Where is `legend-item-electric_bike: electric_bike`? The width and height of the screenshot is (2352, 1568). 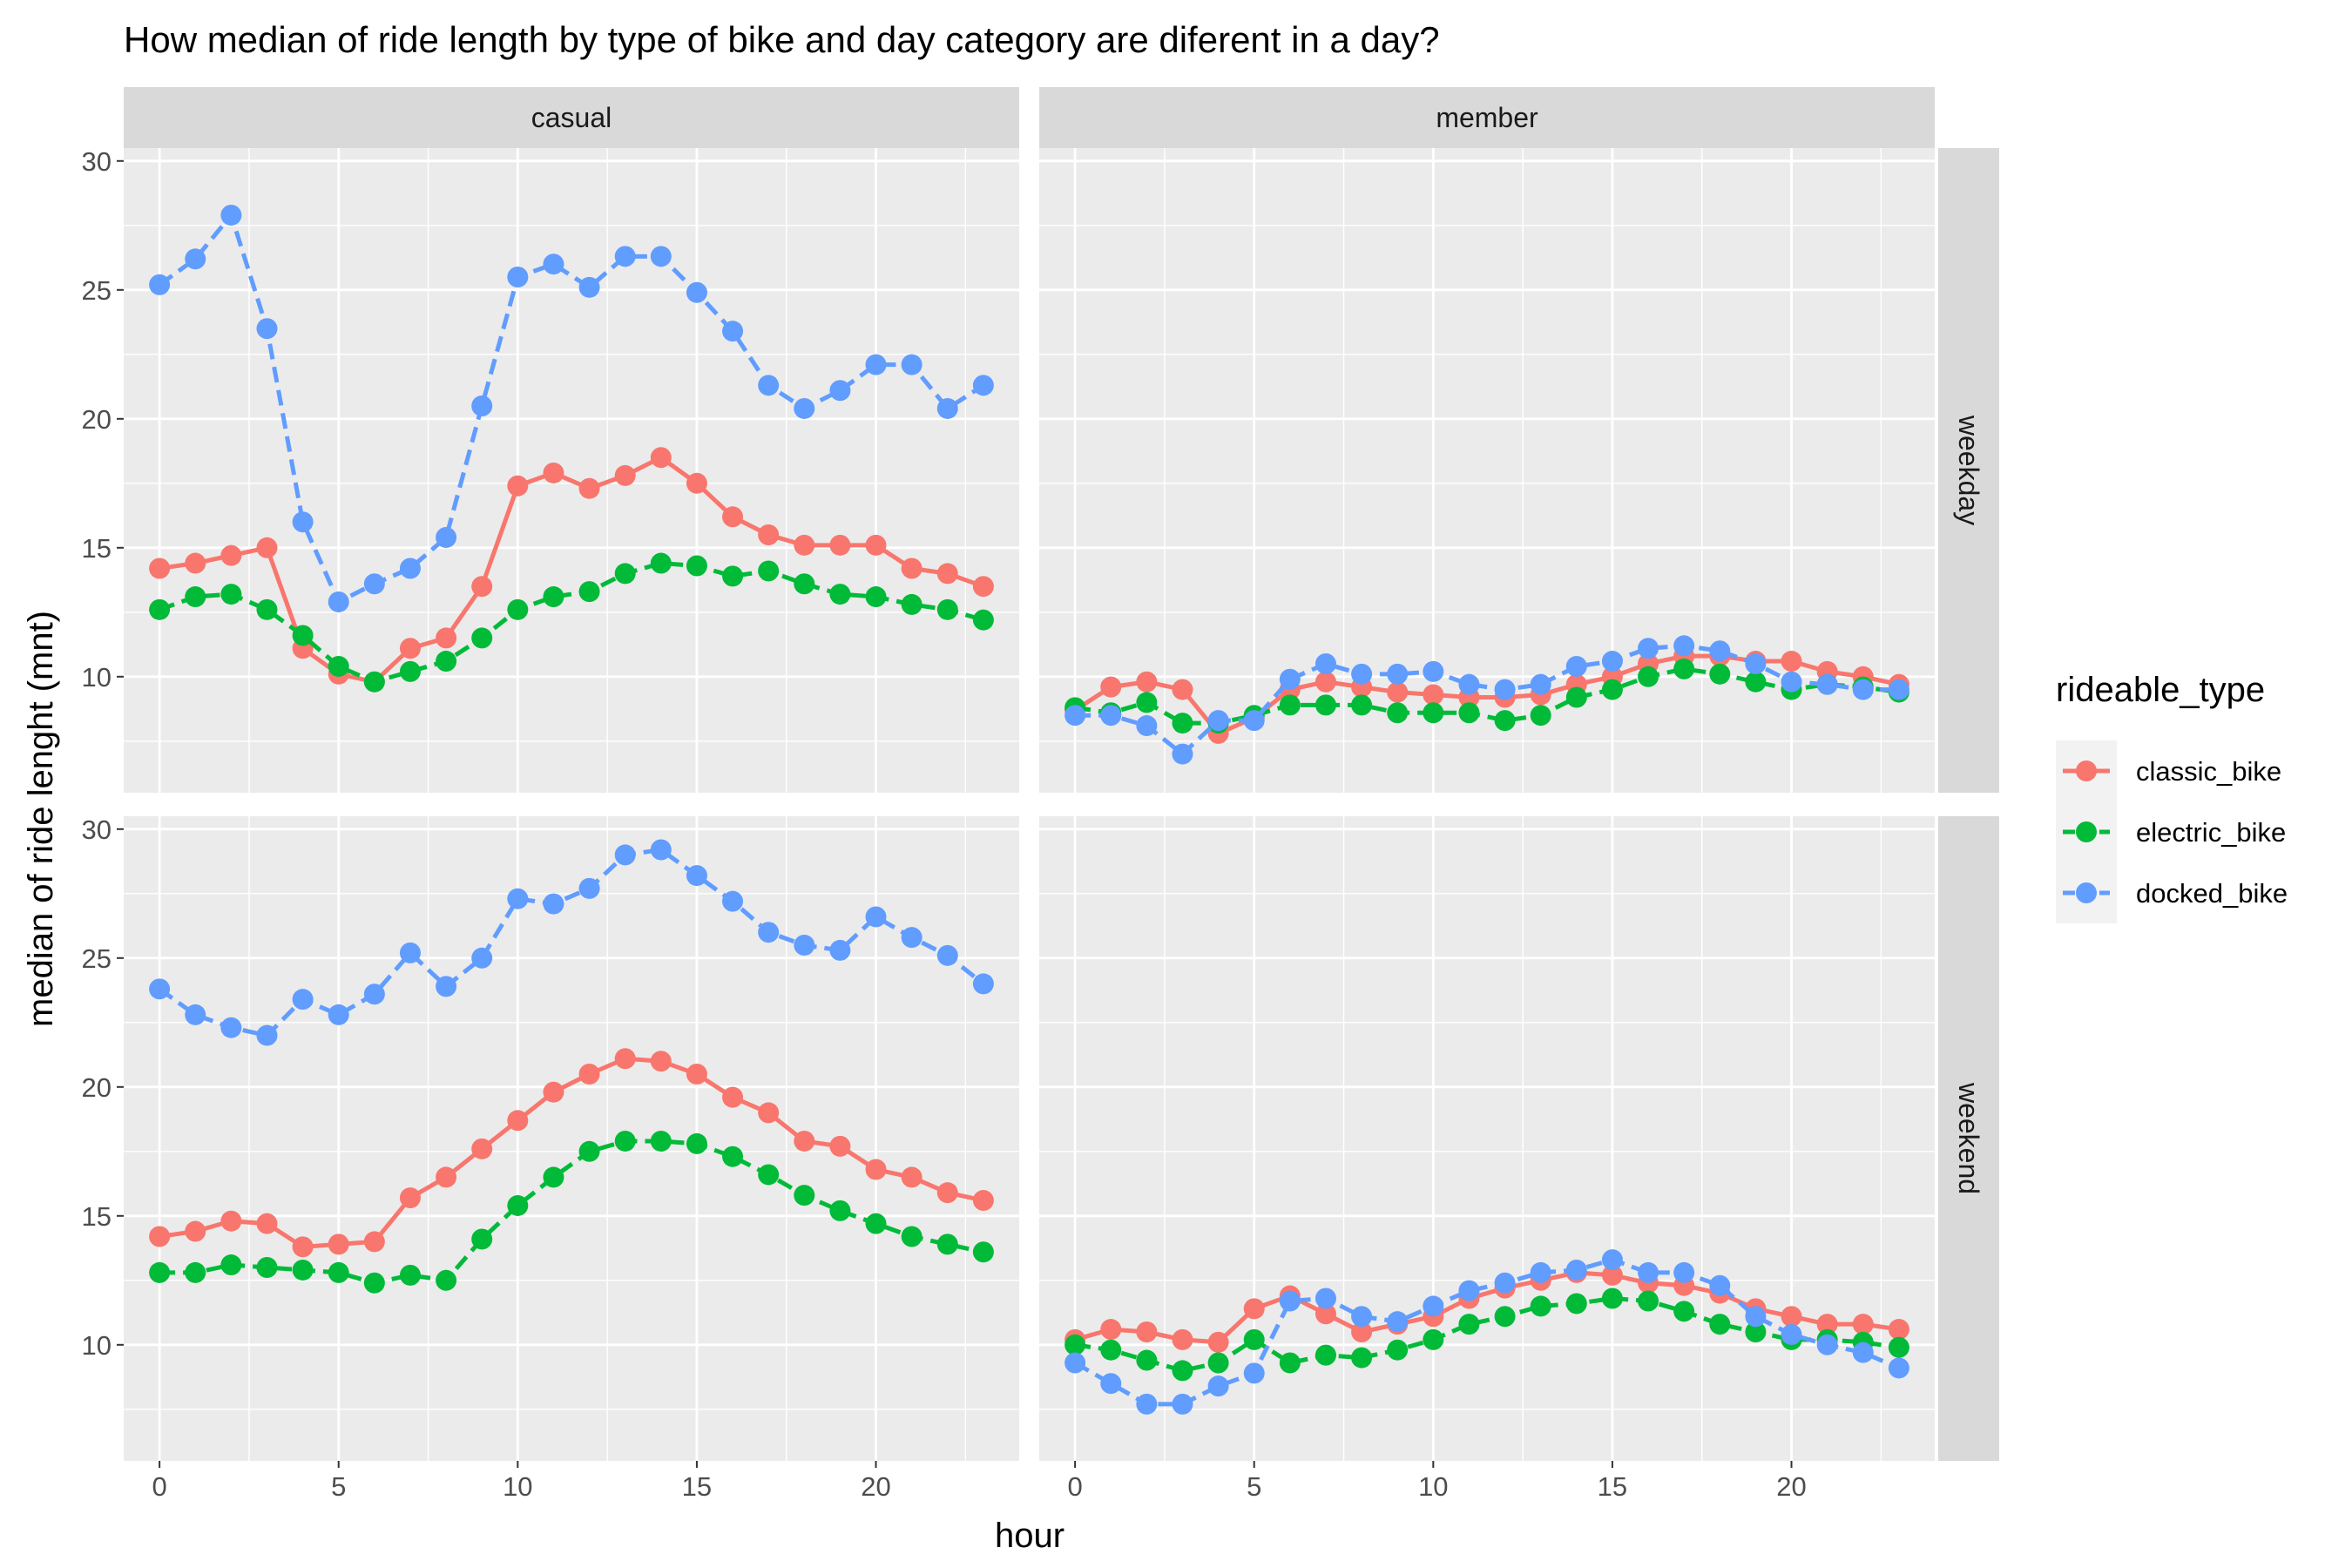 legend-item-electric_bike: electric_bike is located at coordinates (2171, 831).